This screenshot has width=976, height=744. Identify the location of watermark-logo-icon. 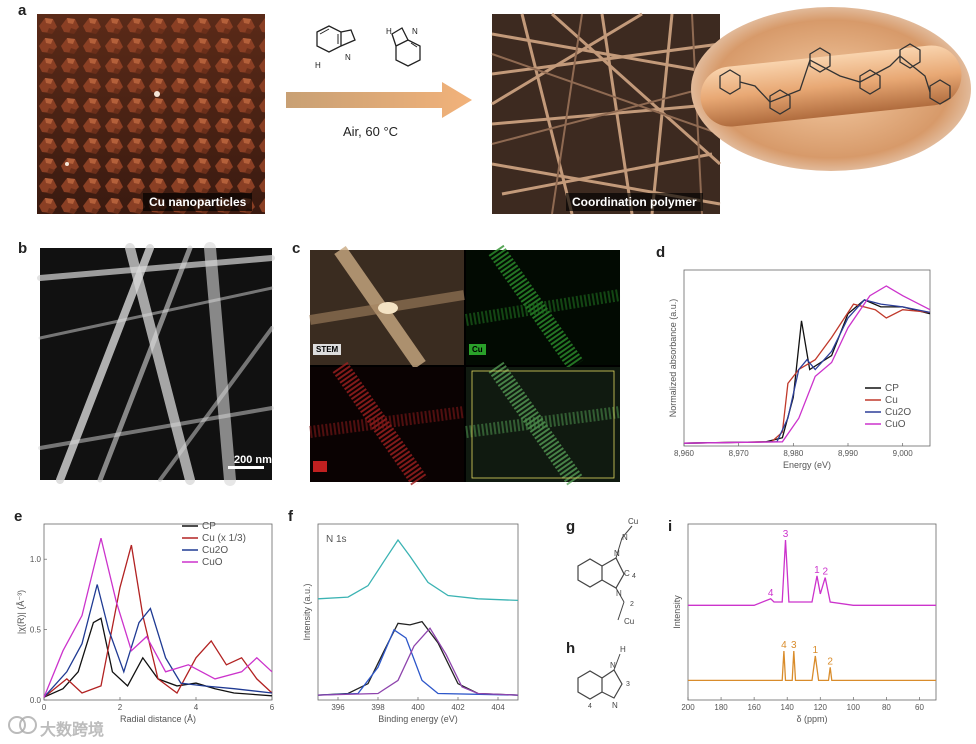
(22, 725).